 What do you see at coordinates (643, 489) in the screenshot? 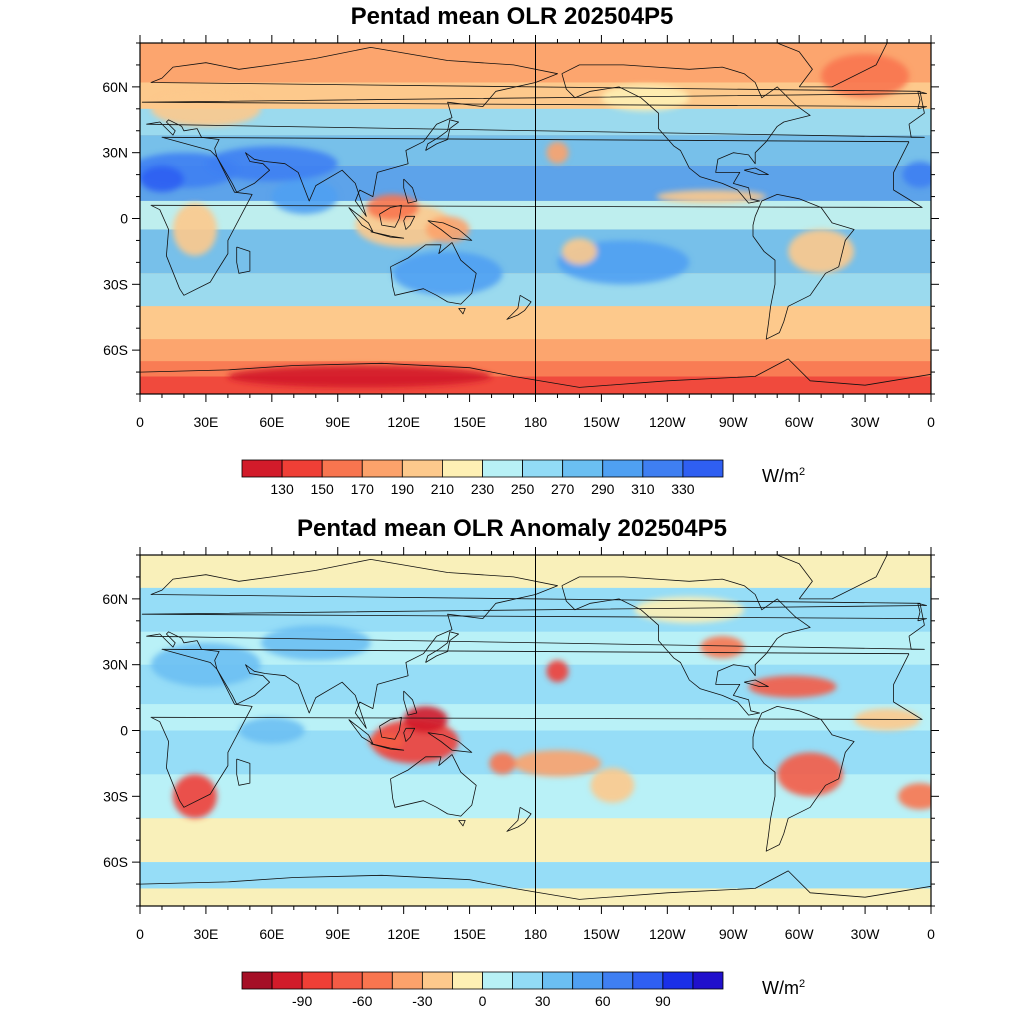
I see `colorbar-label: 310` at bounding box center [643, 489].